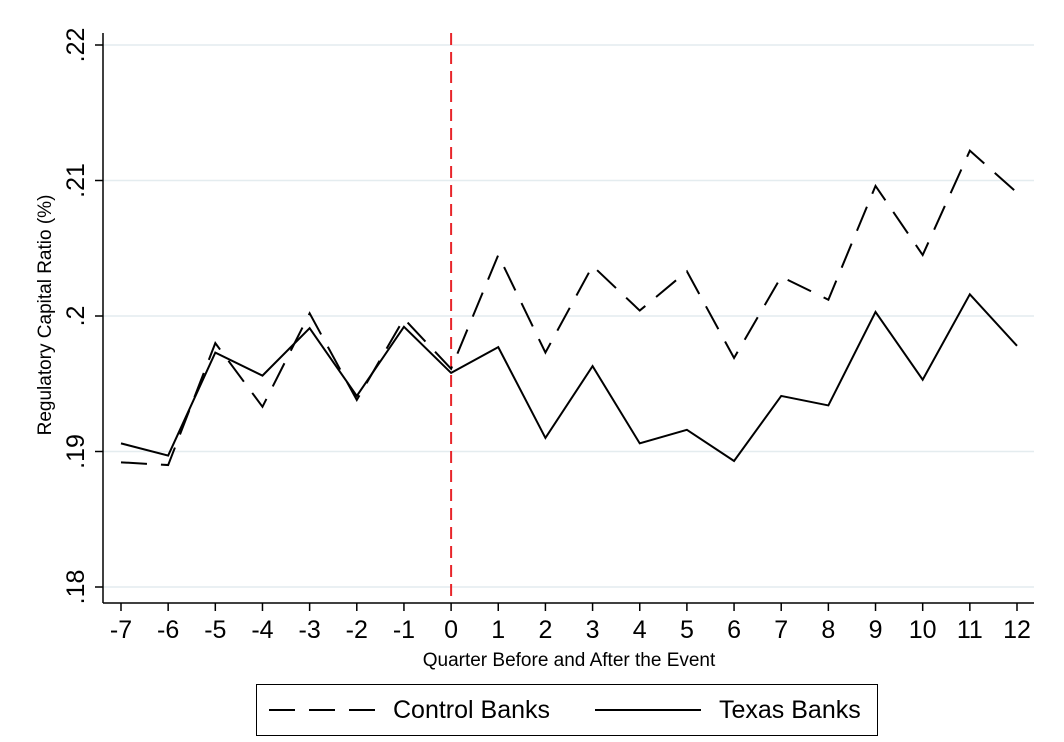 The width and height of the screenshot is (1064, 742). What do you see at coordinates (1017, 630) in the screenshot?
I see `x-tick-label: 12` at bounding box center [1017, 630].